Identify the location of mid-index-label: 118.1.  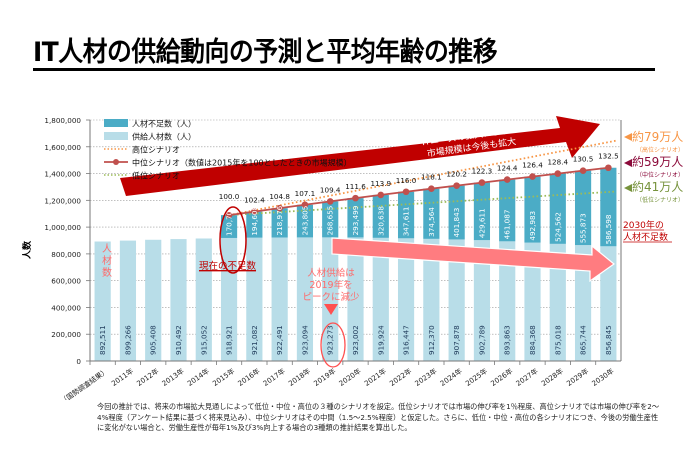
(431, 177).